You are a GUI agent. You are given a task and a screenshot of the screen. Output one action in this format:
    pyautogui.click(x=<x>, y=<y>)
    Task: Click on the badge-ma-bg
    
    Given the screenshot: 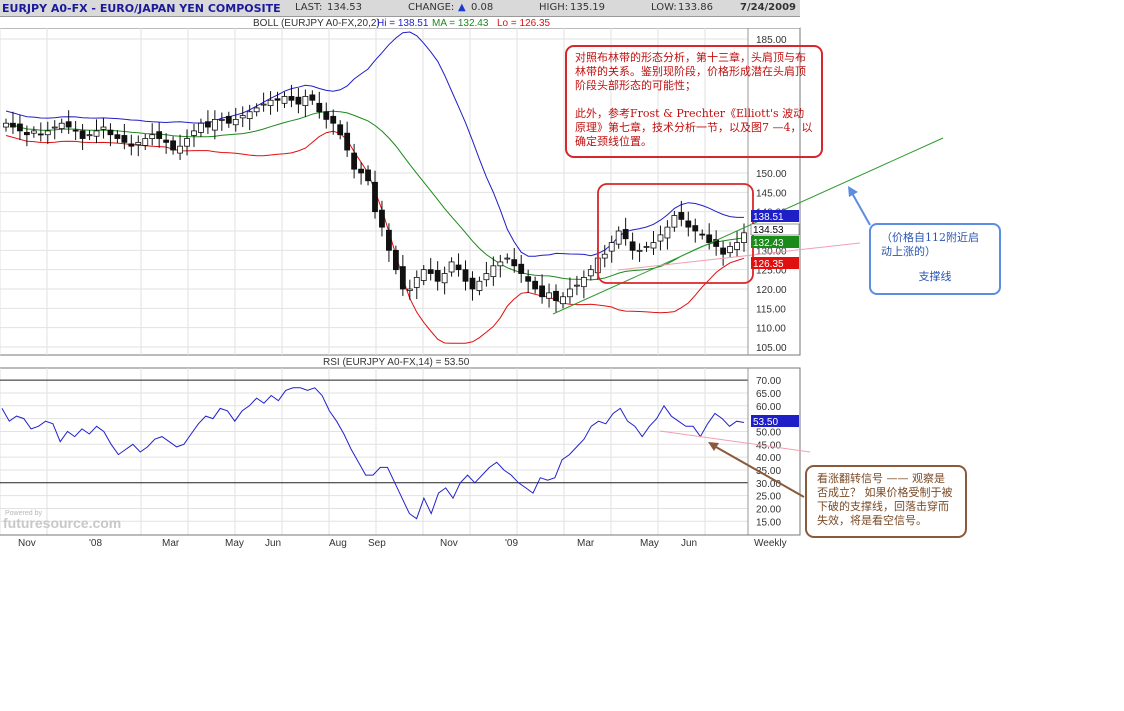 What is the action you would take?
    pyautogui.click(x=775, y=242)
    